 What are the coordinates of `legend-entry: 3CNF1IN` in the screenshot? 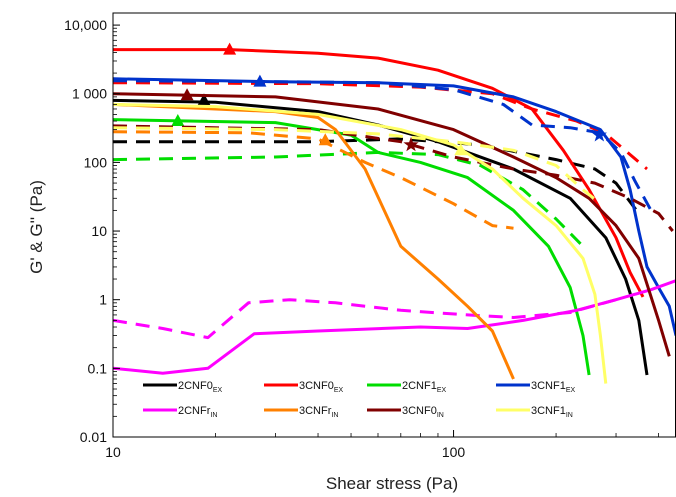 It's located at (534, 412).